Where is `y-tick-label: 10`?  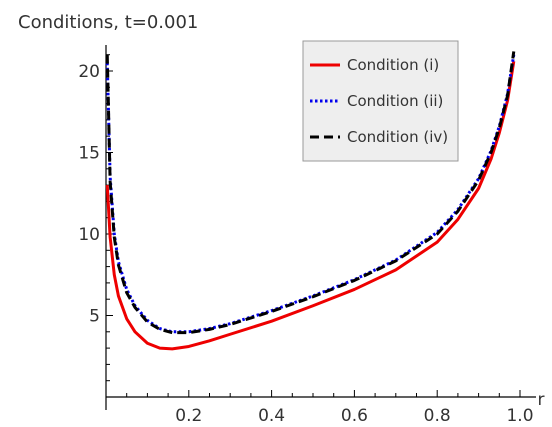
y-tick-label: 10 is located at coordinates (89, 235).